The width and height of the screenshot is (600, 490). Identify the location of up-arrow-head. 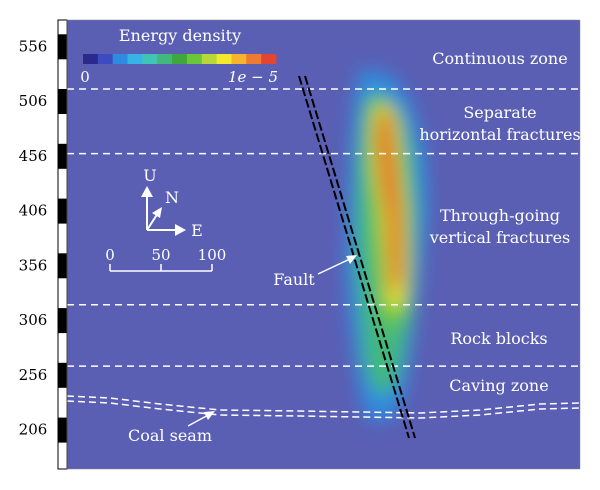
(147, 191).